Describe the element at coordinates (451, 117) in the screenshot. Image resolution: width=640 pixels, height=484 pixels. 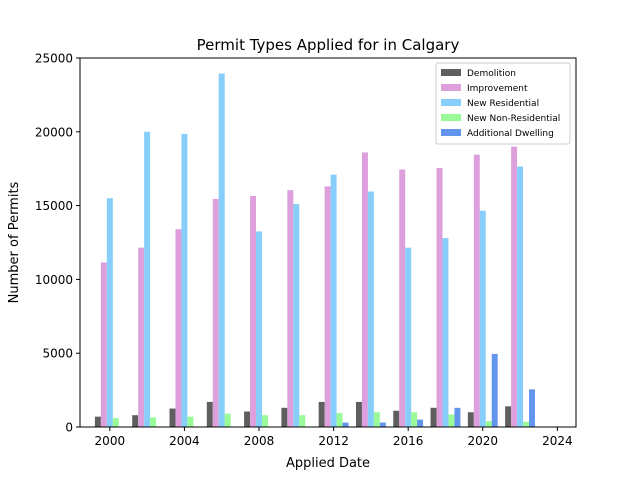
I see `legend-swatch-new-non-residential` at that location.